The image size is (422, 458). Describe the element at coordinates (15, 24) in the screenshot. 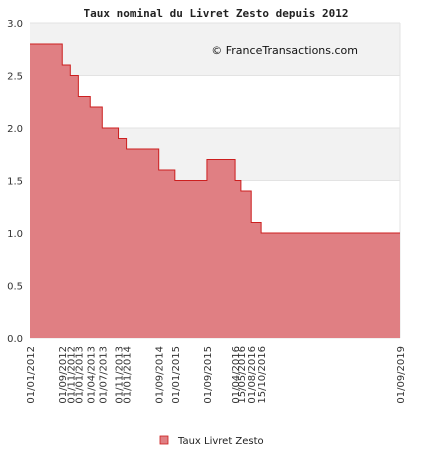

I see `y-tick-label: 3.0` at that location.